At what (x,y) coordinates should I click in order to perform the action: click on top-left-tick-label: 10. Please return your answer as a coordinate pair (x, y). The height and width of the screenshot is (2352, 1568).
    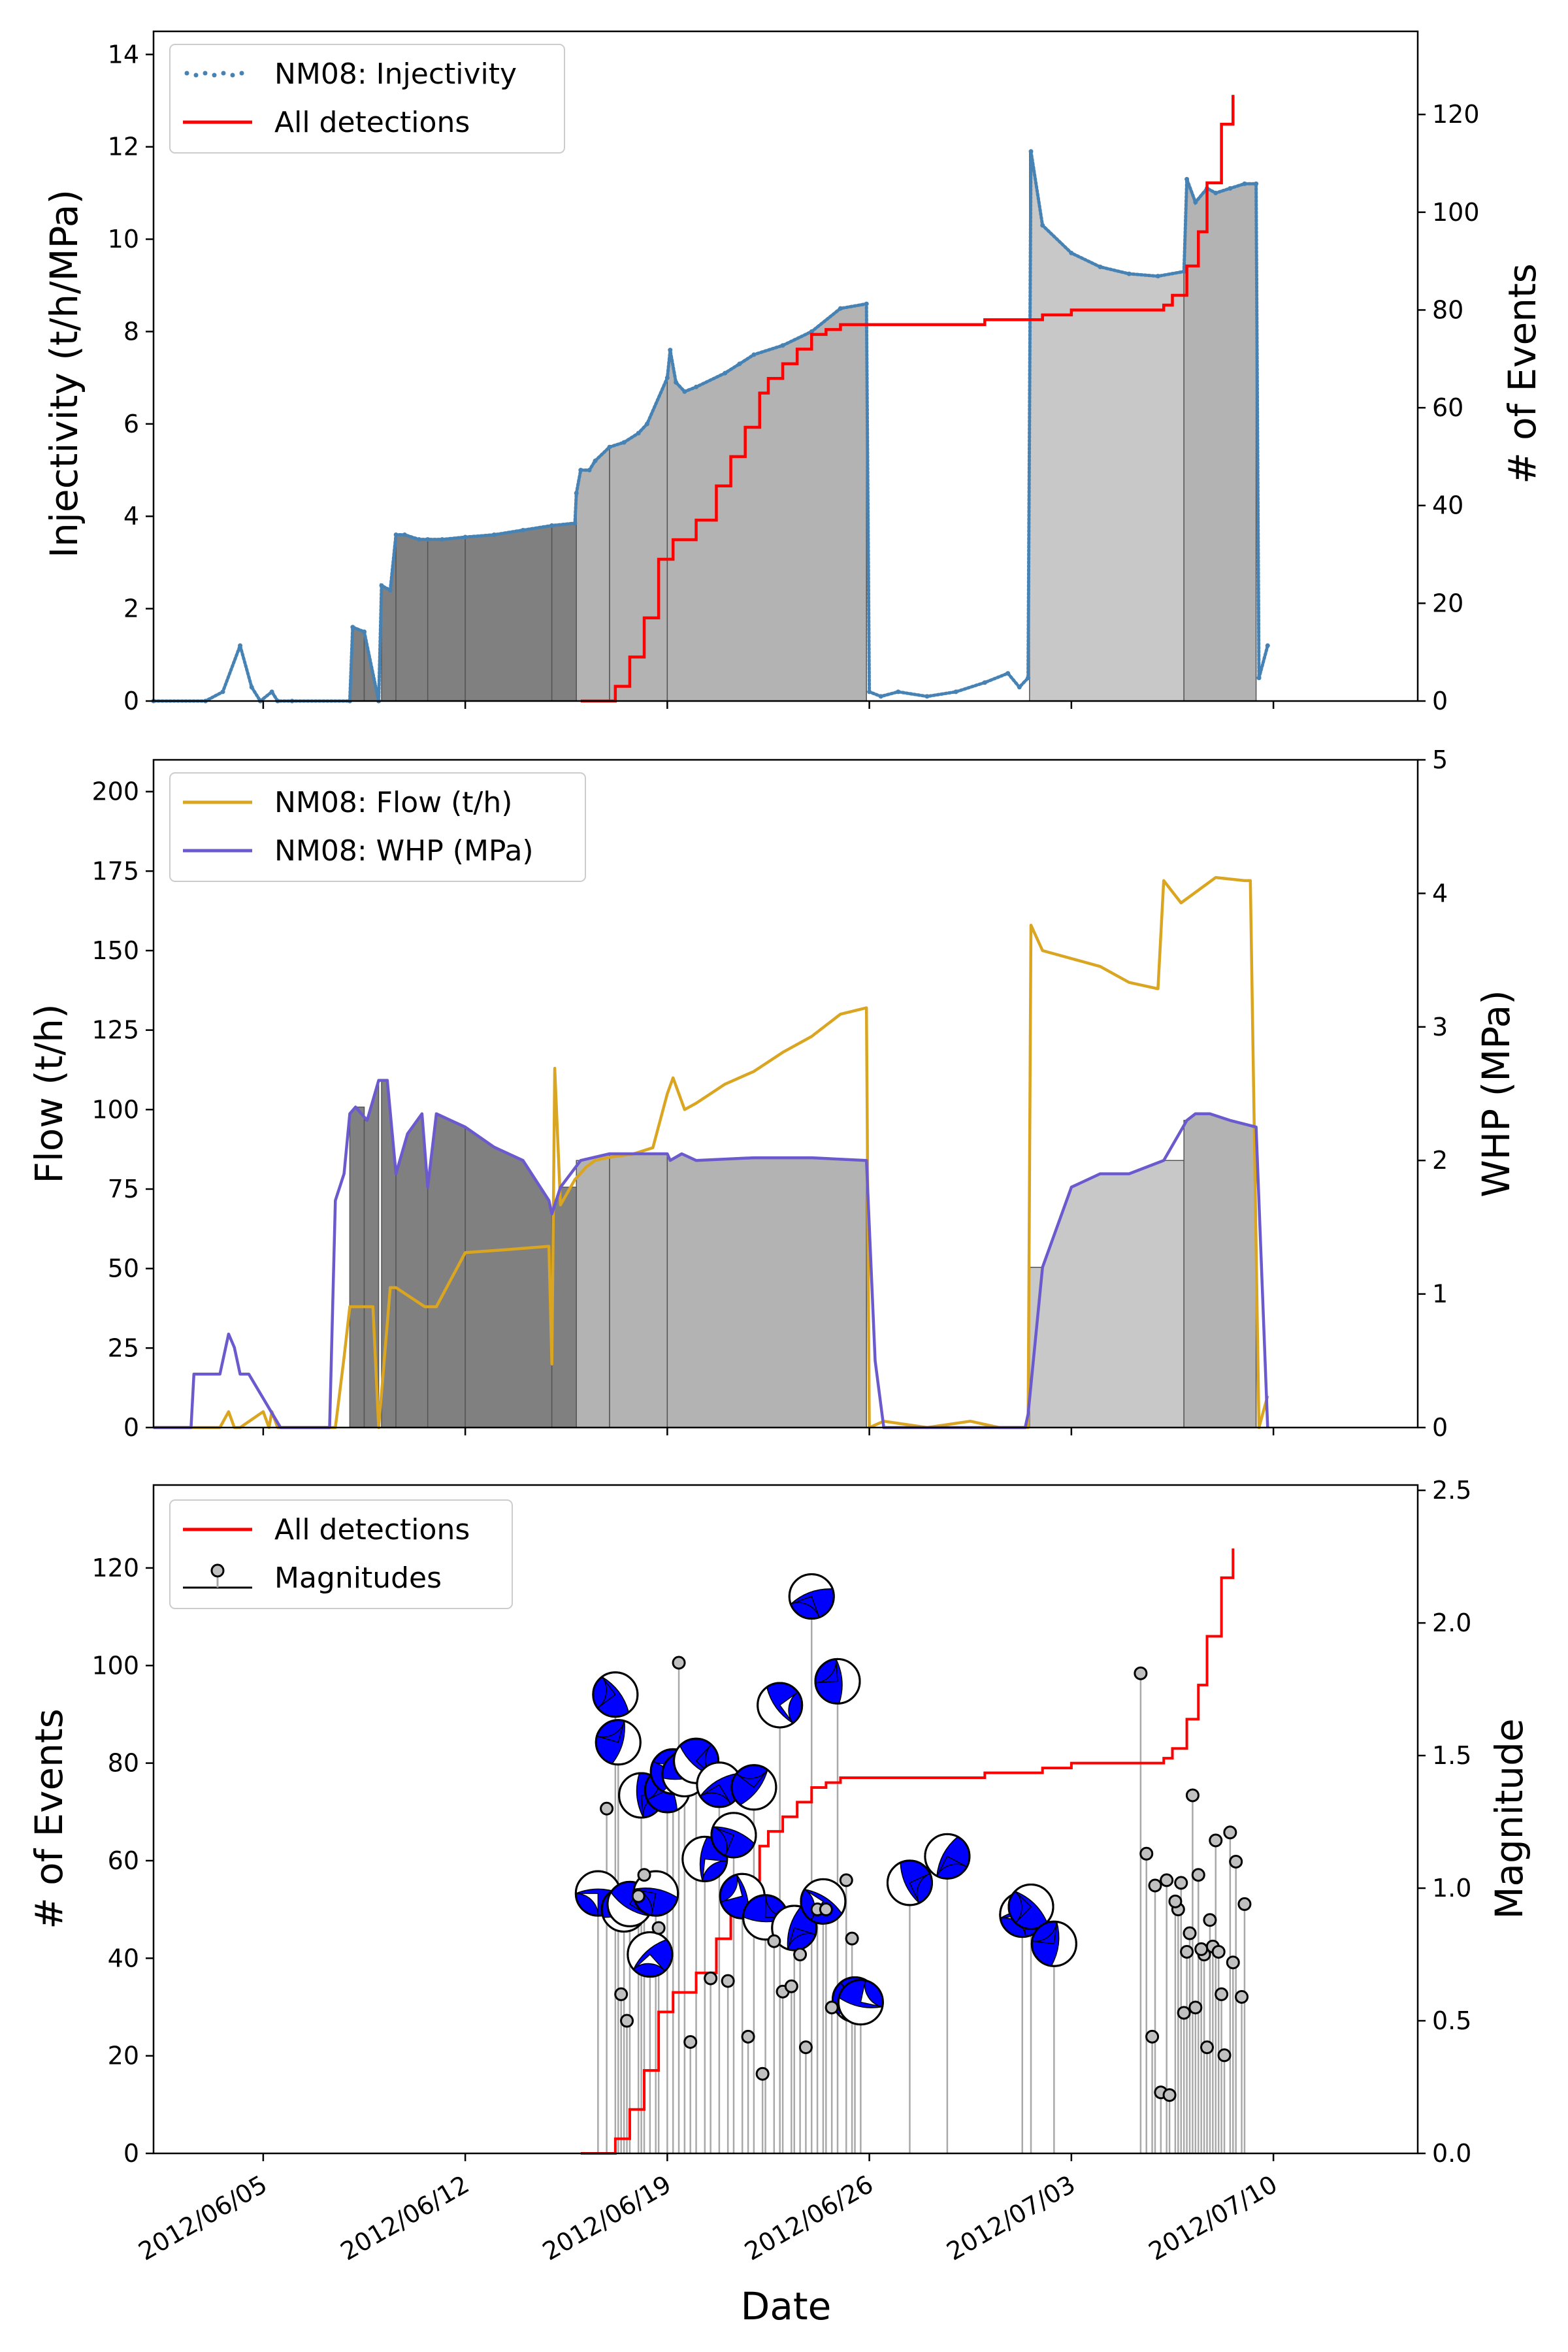
    Looking at the image, I should click on (123, 239).